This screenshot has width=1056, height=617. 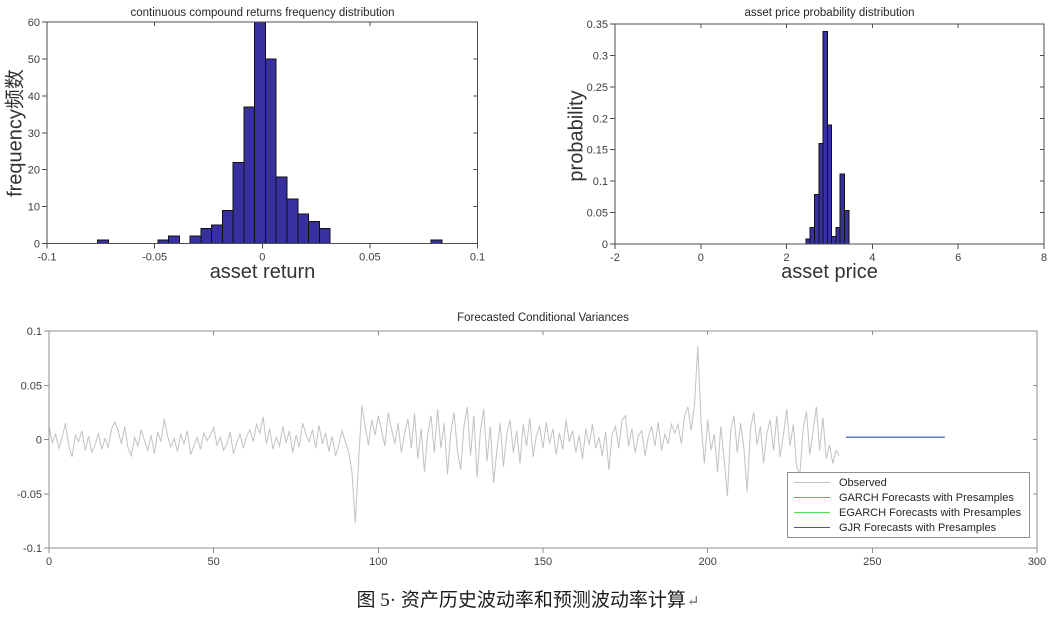 I want to click on price-yaxis-label: probability, so click(x=576, y=136).